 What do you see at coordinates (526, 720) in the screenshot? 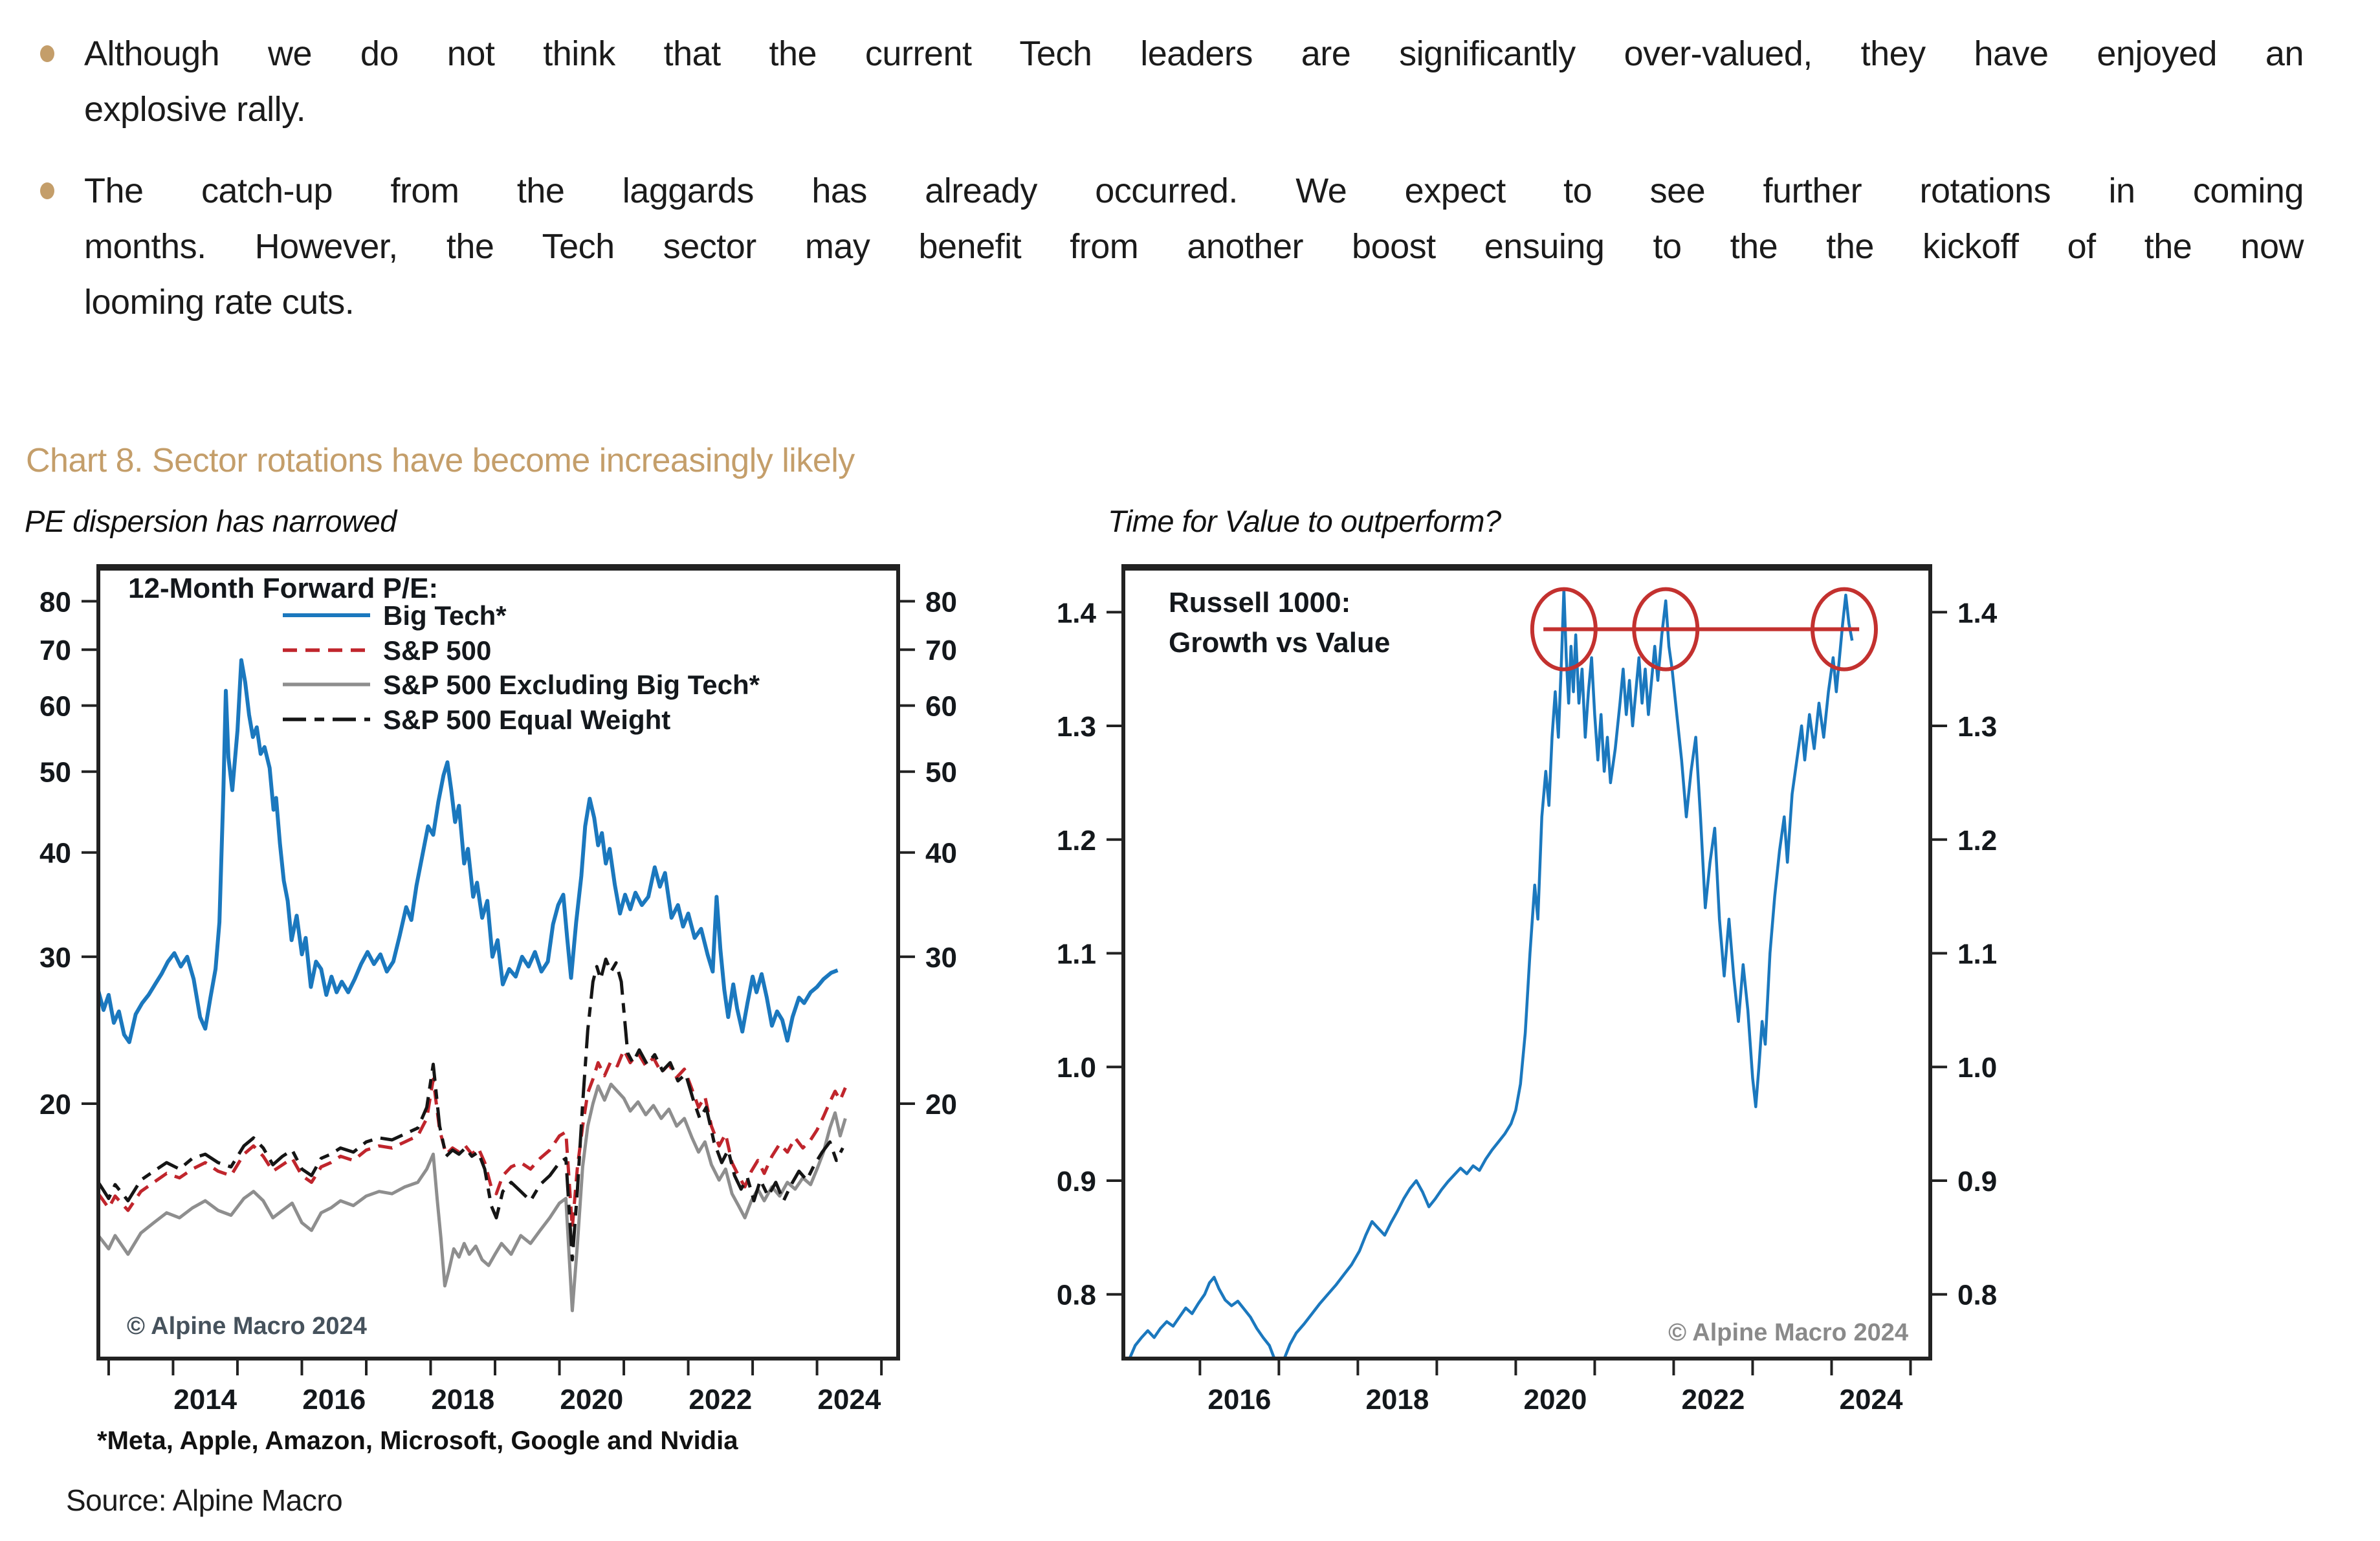
I see `legend-item-label: S&P 500 Equal Weight` at bounding box center [526, 720].